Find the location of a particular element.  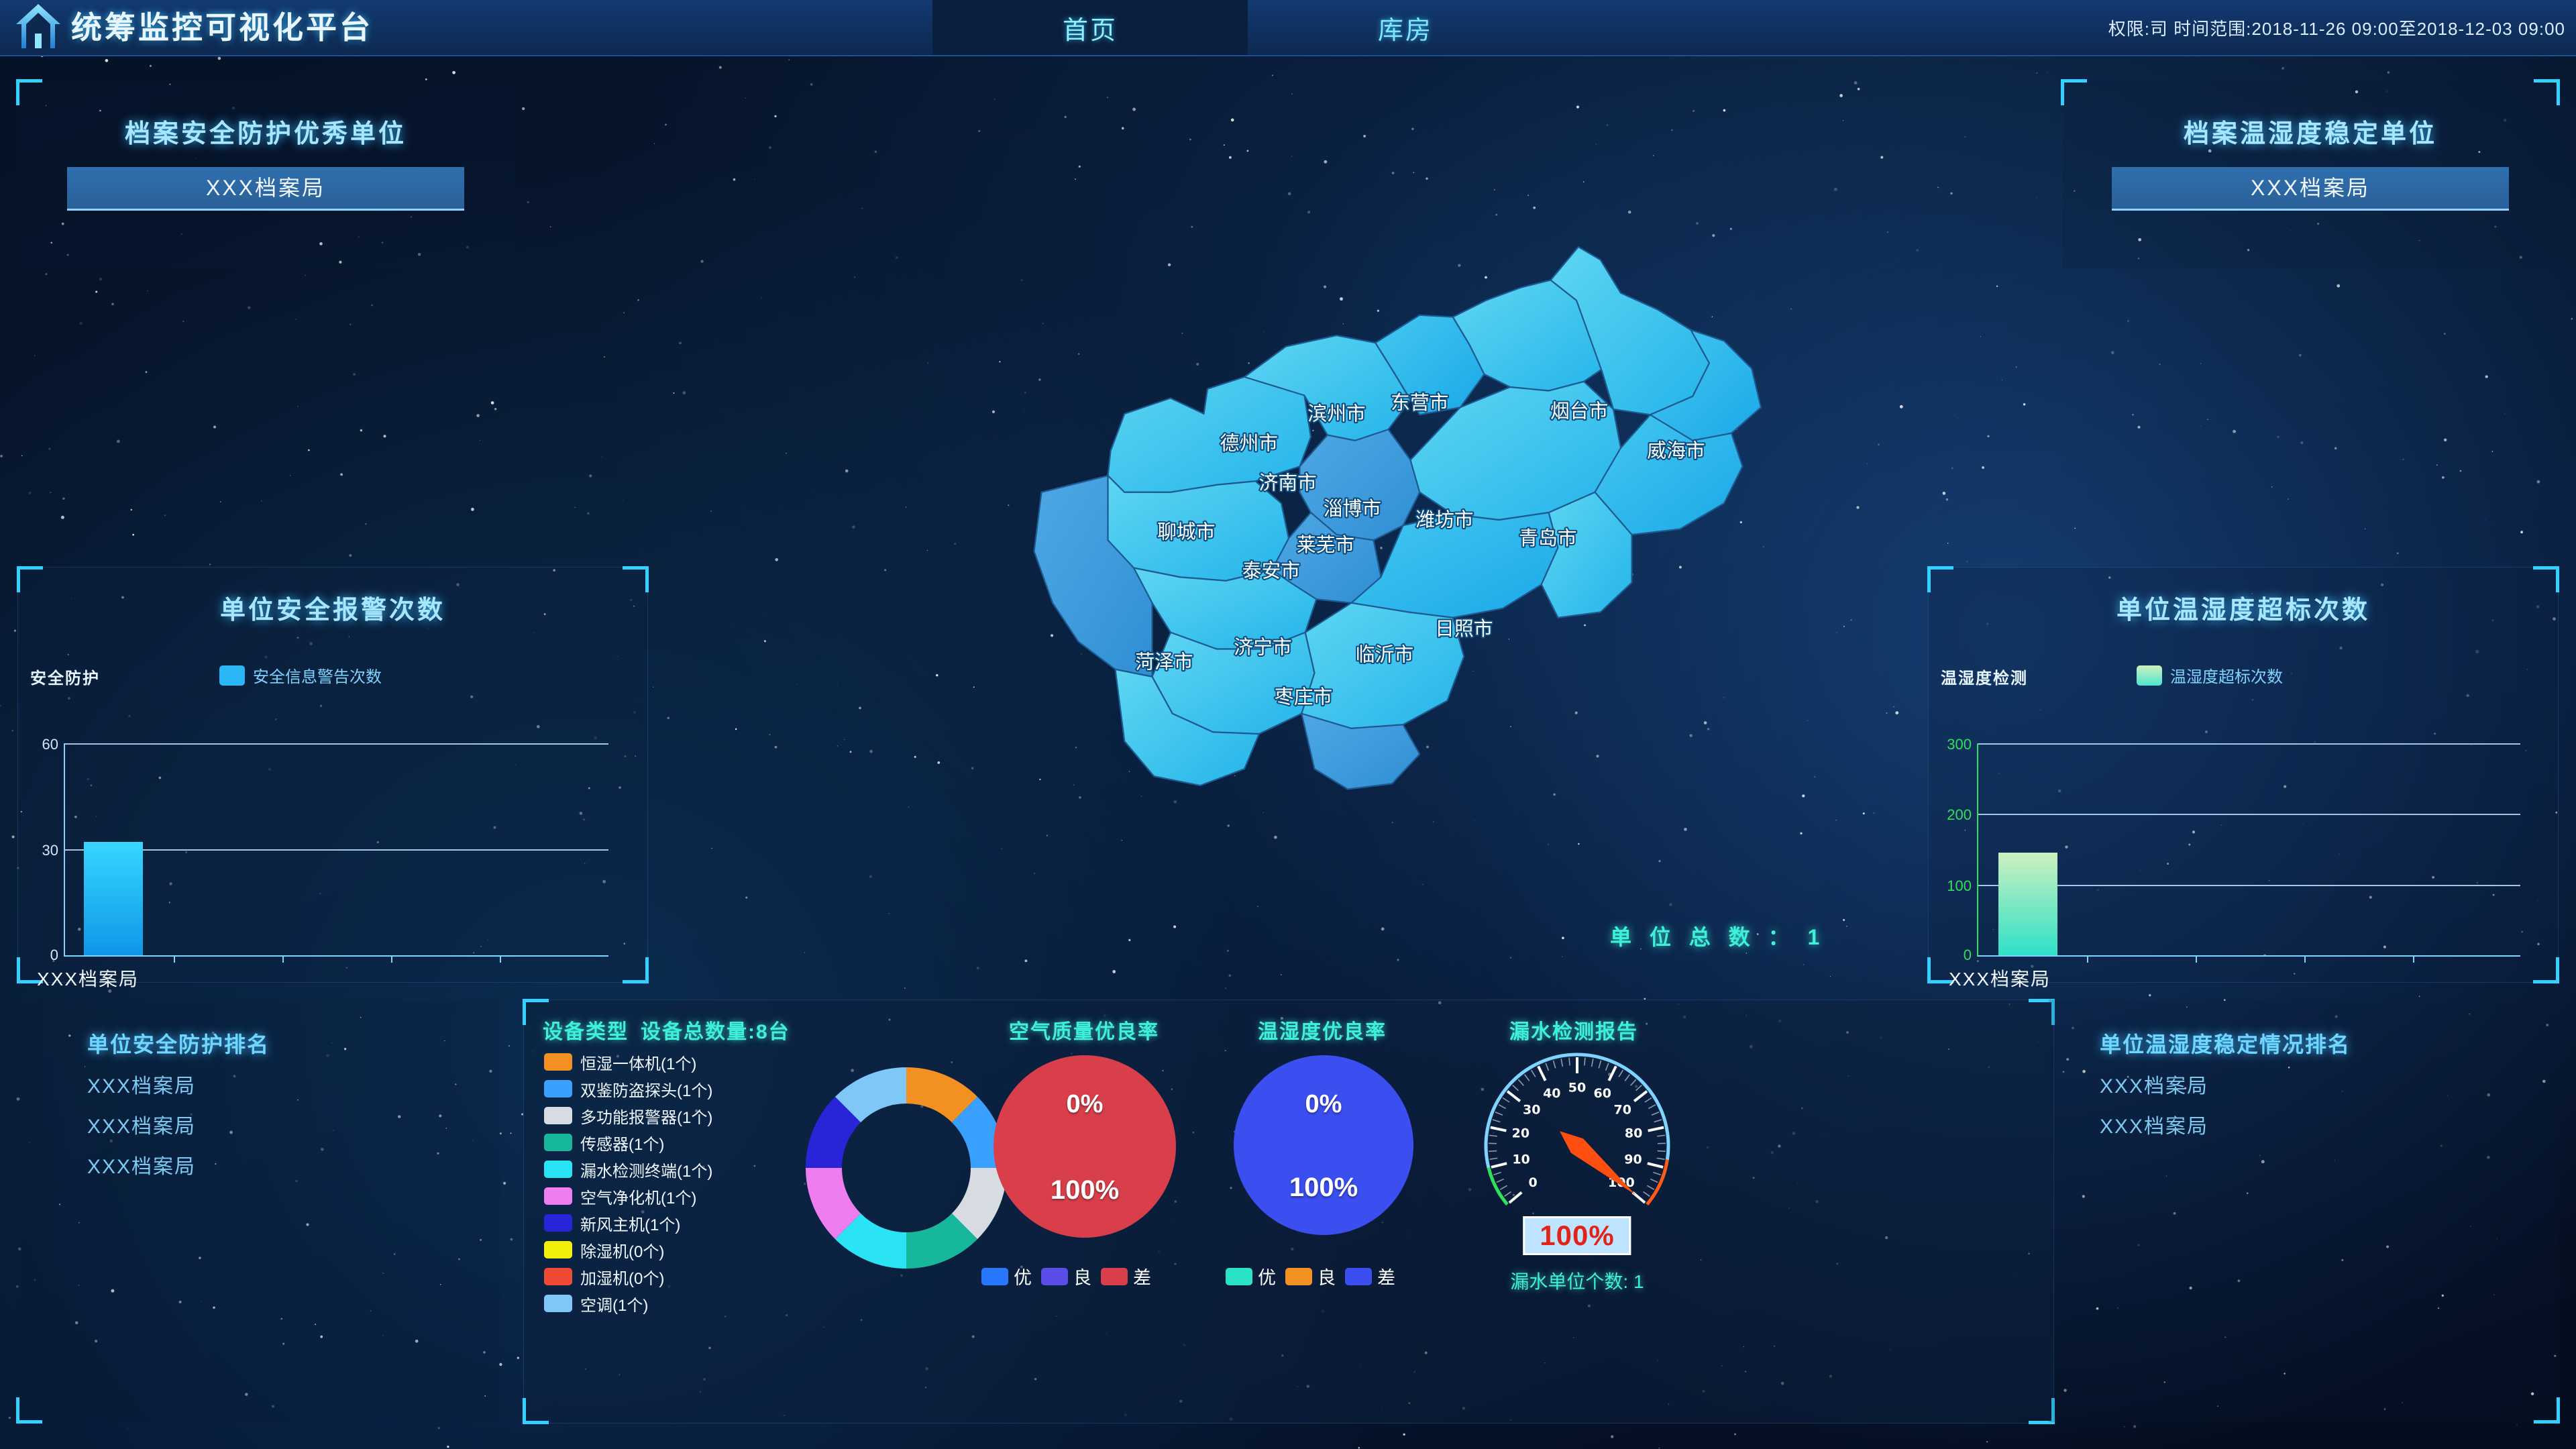

stable-temp-humidity-unit-value: XXX档案局 is located at coordinates (2310, 189).